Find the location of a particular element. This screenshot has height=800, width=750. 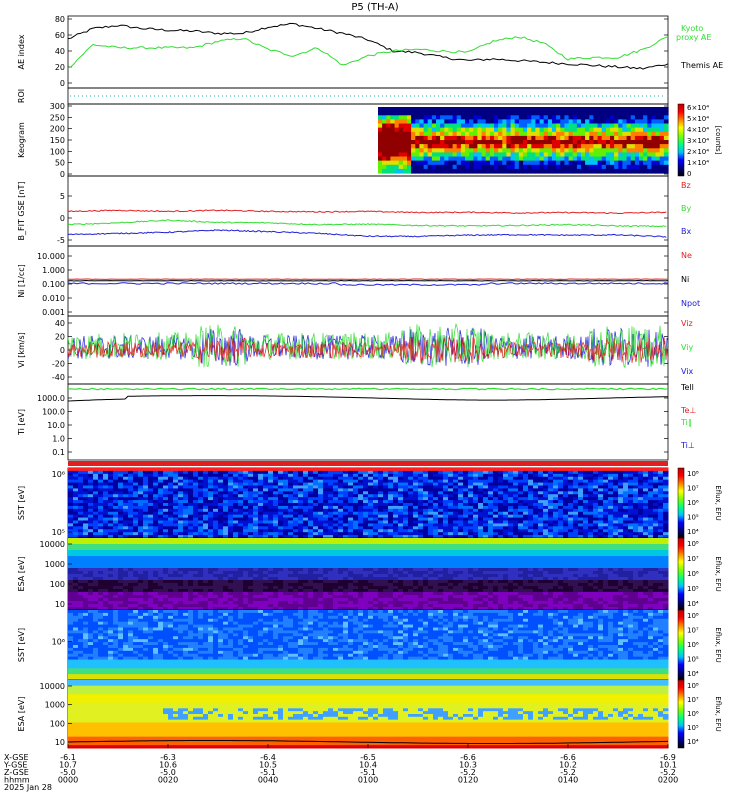

sst_ion-colorbar-label: Eflux, EFU is located at coordinates (718, 502).